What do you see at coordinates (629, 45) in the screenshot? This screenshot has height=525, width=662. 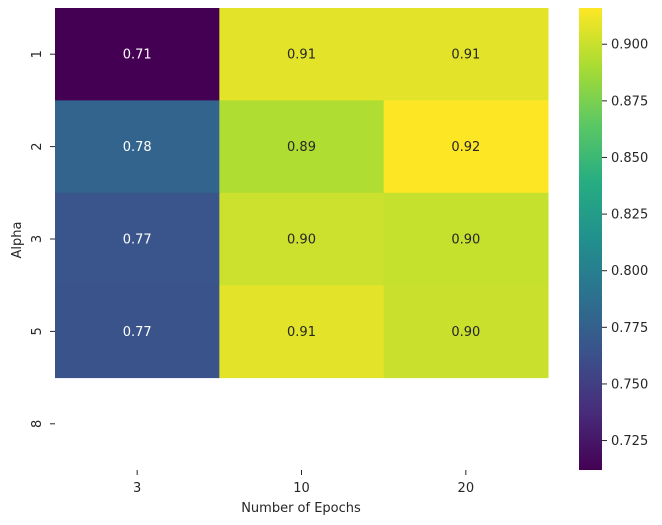 I see `colorbar-tick-label: 0.900` at bounding box center [629, 45].